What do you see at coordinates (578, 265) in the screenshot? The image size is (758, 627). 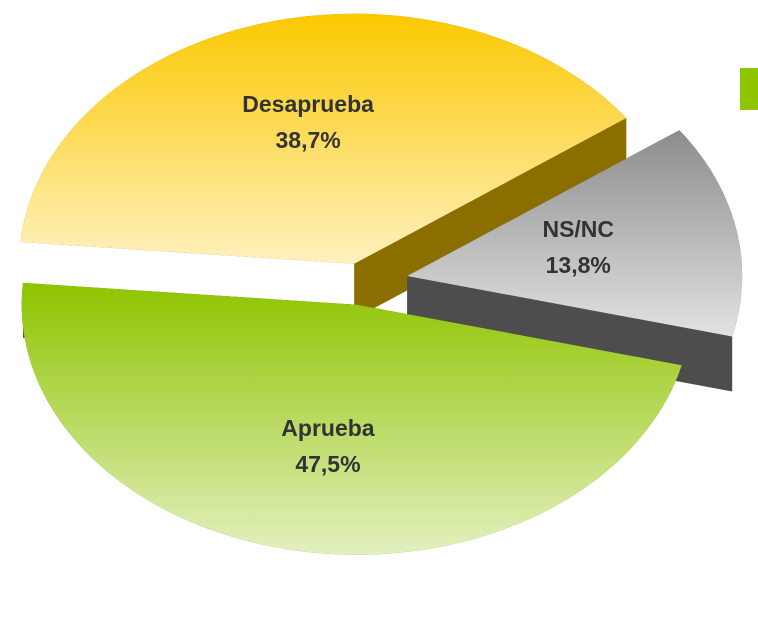 I see `slice-value-label: 13,8%` at bounding box center [578, 265].